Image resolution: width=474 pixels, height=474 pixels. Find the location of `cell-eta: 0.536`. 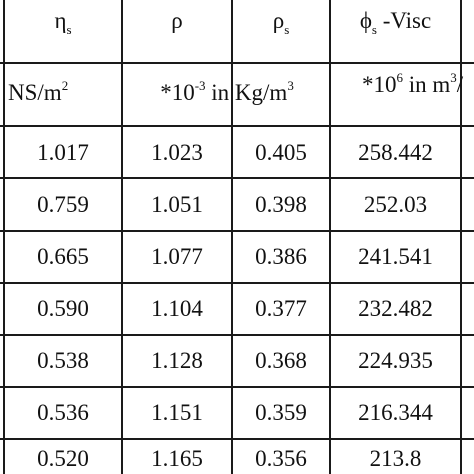

cell-eta: 0.536 is located at coordinates (63, 412).